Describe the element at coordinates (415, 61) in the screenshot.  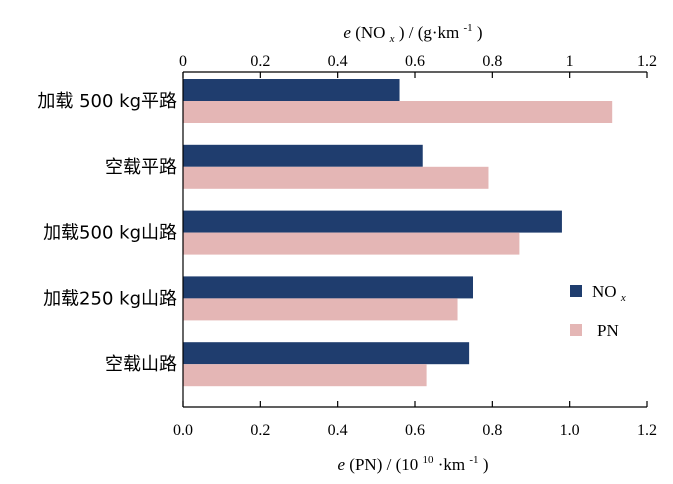
I see `top-axis-tick-label: 0.6` at that location.